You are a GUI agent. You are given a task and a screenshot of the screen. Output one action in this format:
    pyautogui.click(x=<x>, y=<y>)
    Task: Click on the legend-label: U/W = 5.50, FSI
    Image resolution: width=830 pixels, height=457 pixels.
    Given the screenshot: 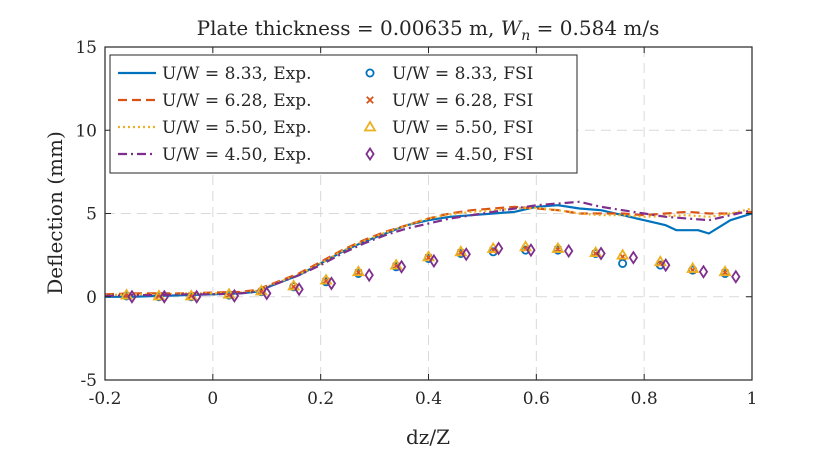 What is the action you would take?
    pyautogui.click(x=462, y=128)
    